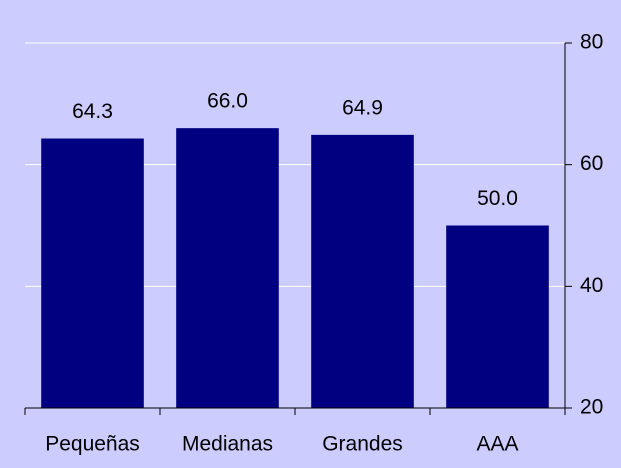 The height and width of the screenshot is (468, 621). Describe the element at coordinates (591, 285) in the screenshot. I see `y-tick-label: 40` at that location.